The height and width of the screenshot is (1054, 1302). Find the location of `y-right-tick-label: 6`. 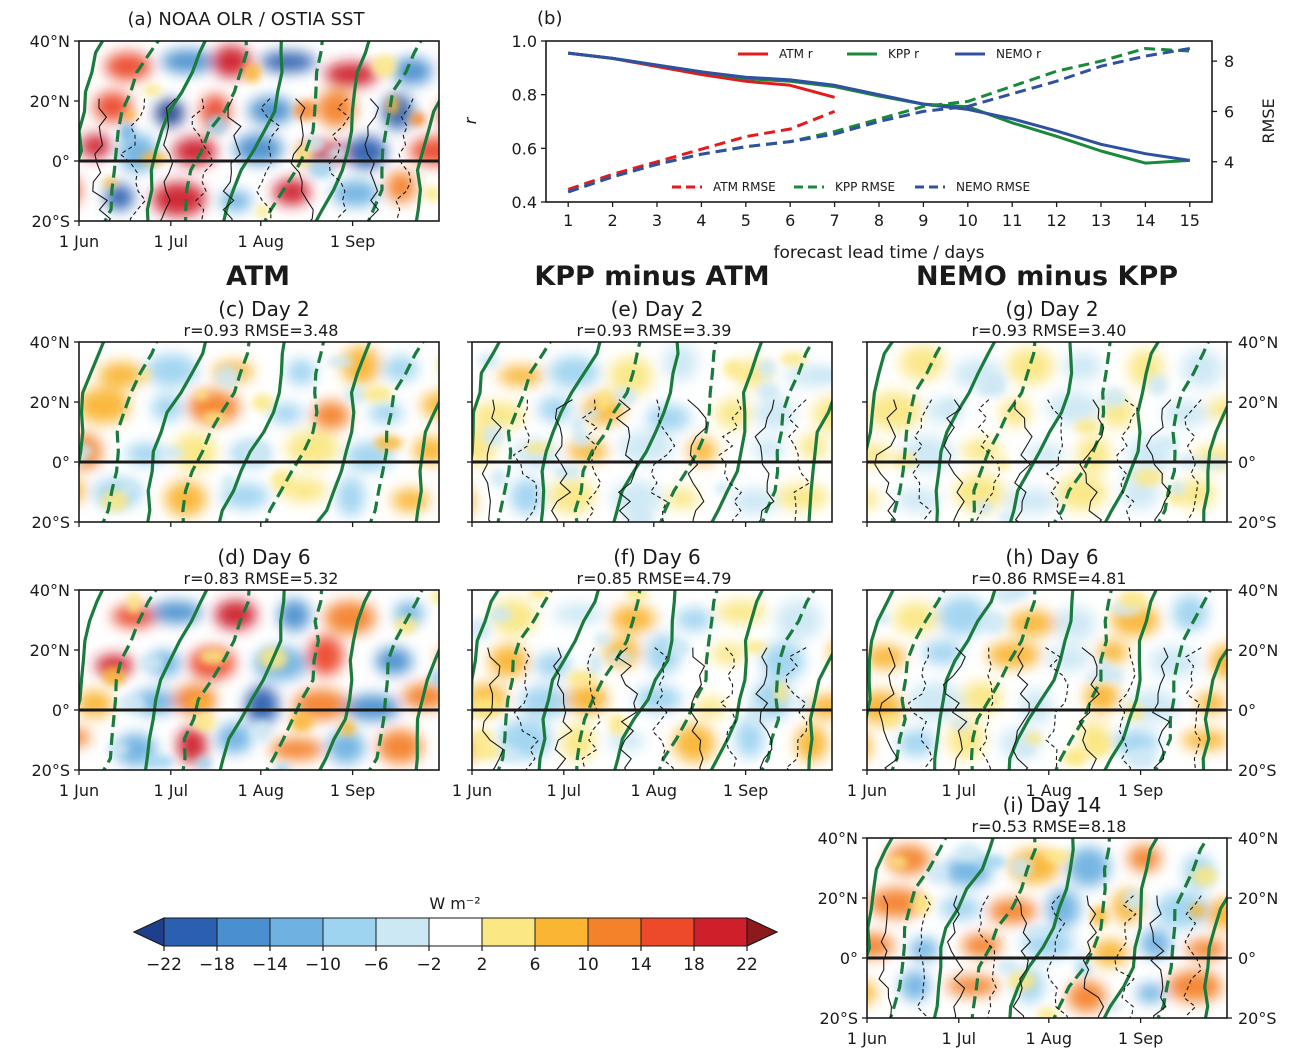

y-right-tick-label: 6 is located at coordinates (1229, 111).